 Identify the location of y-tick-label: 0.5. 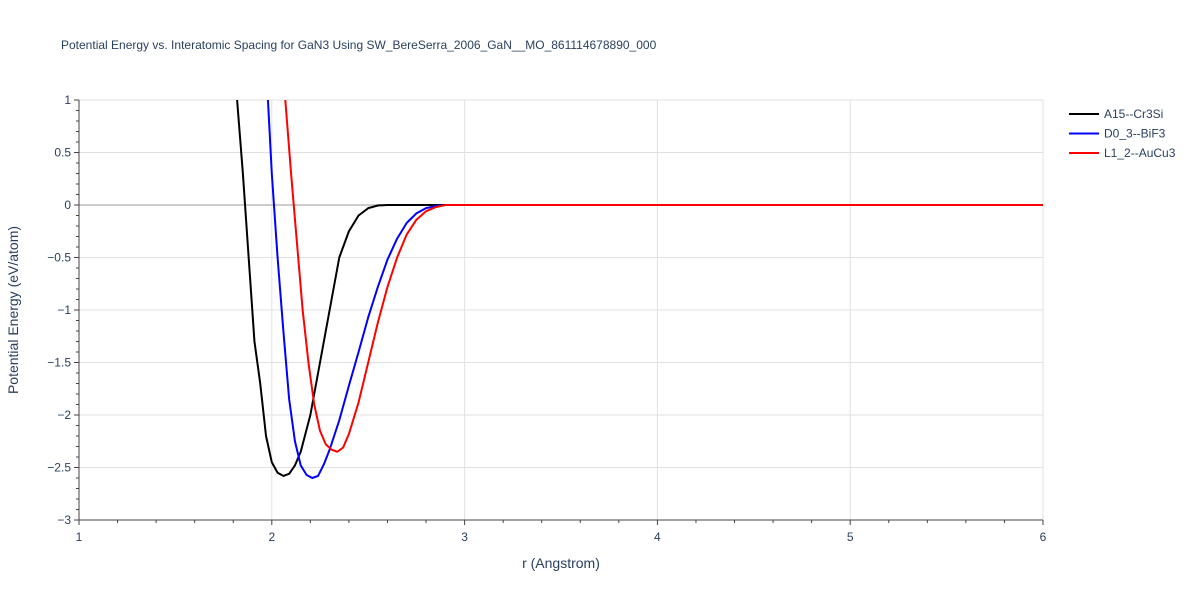
(62, 153).